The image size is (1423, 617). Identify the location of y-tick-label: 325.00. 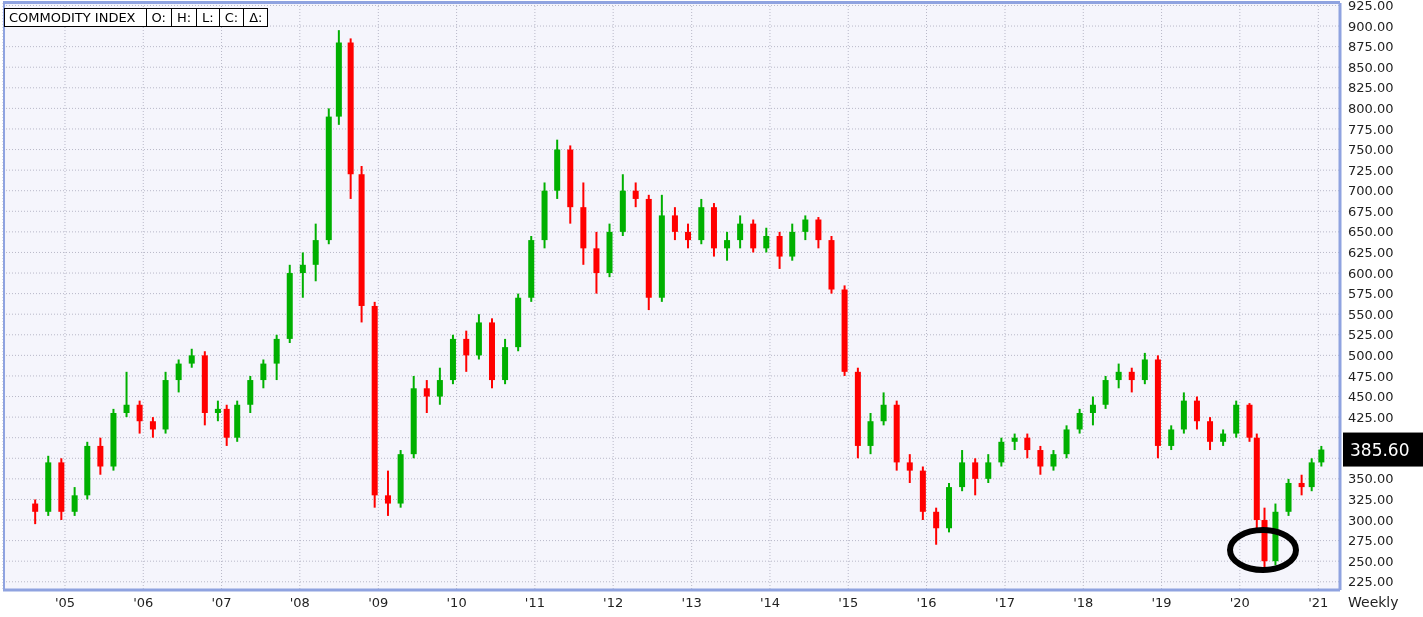
(1371, 500).